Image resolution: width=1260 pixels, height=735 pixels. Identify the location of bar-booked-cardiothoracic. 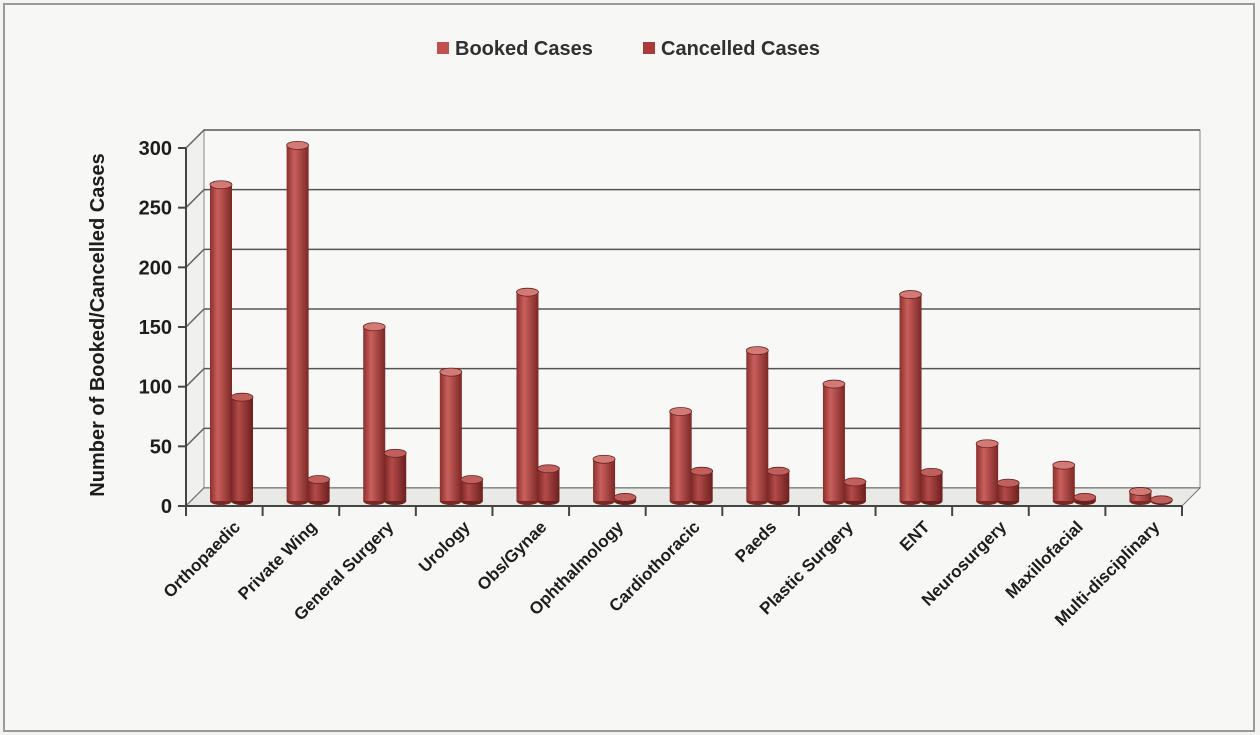
(681, 456).